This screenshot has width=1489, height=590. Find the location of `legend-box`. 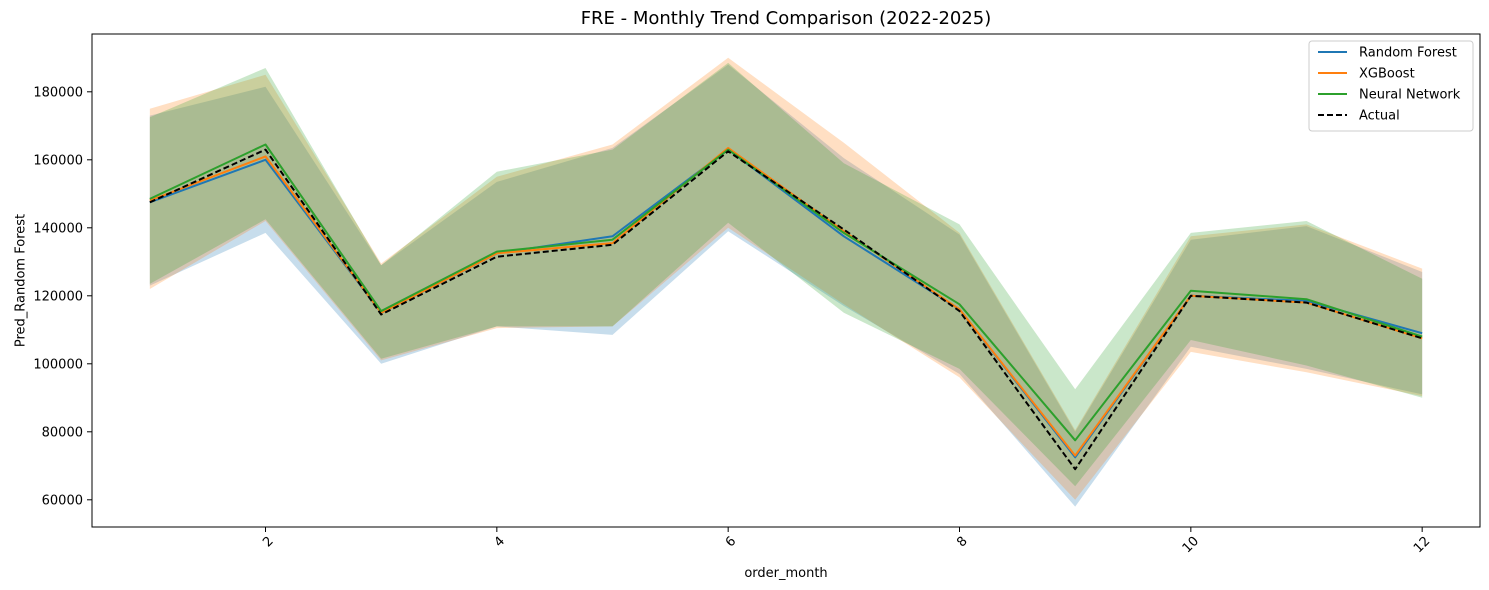

legend-box is located at coordinates (1391, 86).